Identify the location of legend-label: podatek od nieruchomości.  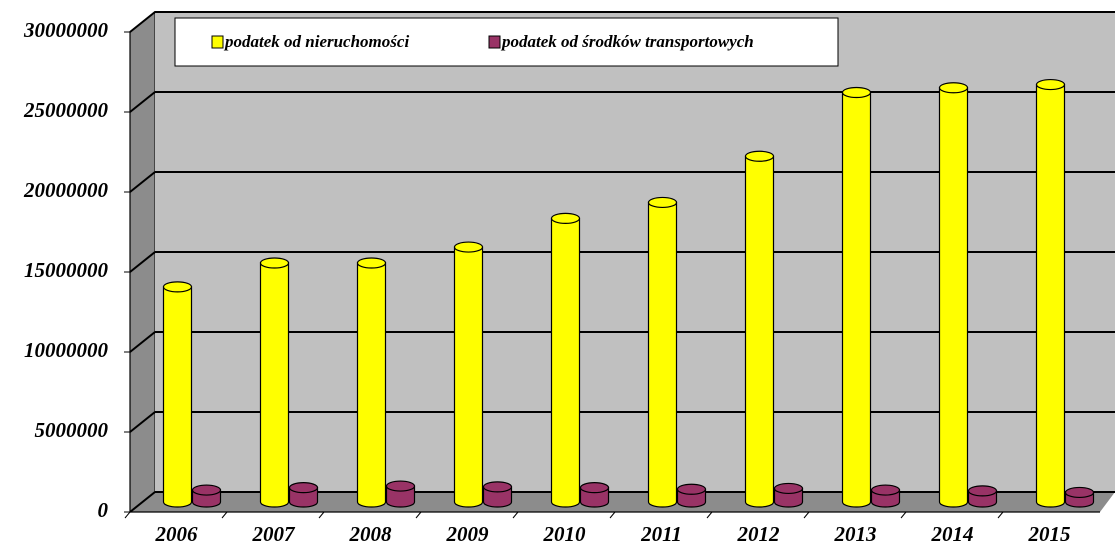
(316, 41).